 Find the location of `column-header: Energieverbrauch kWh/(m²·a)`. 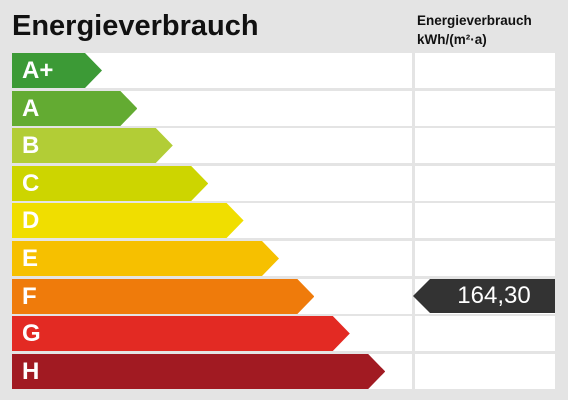

column-header: Energieverbrauch kWh/(m²·a) is located at coordinates (474, 30).